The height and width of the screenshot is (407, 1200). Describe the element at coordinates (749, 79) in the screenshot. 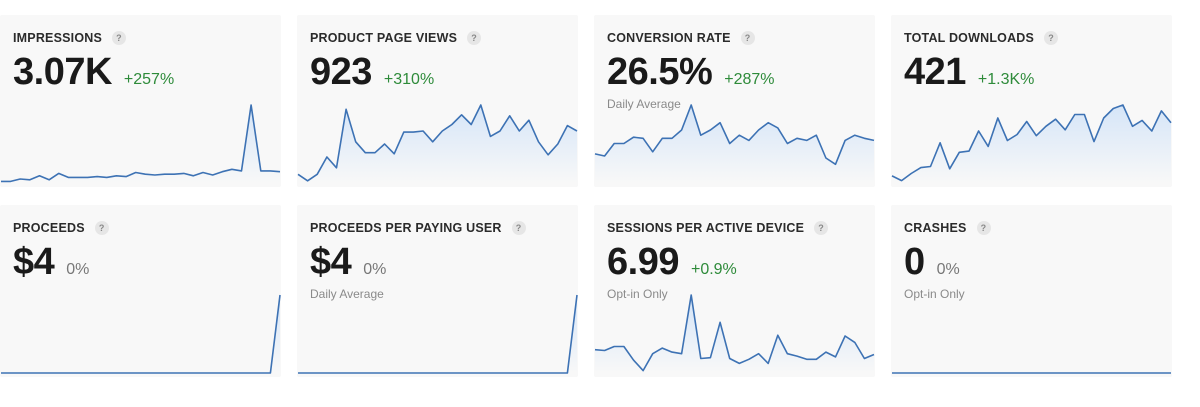

I see `metric-change: +287%` at that location.